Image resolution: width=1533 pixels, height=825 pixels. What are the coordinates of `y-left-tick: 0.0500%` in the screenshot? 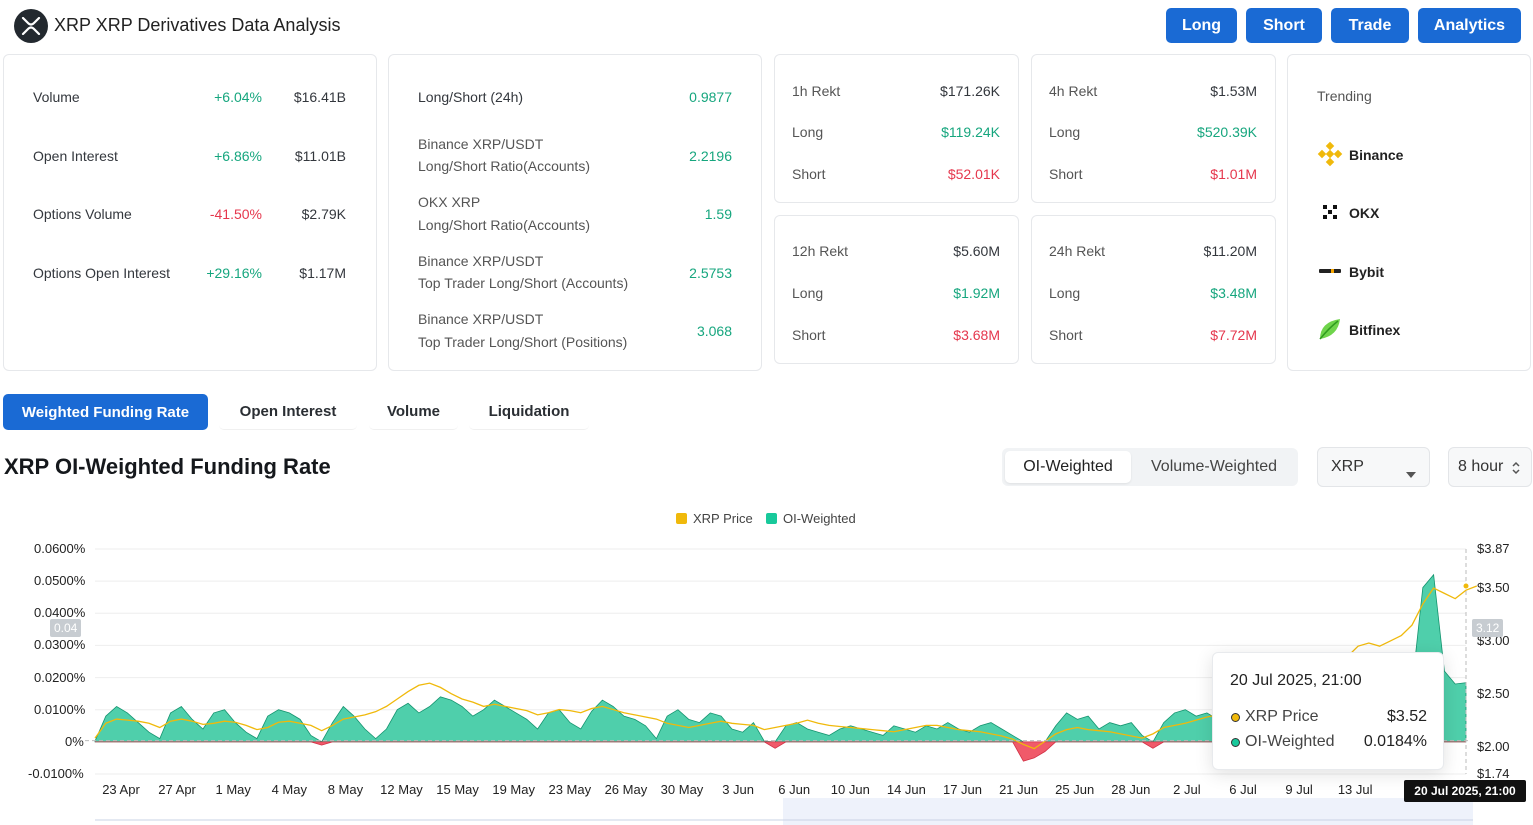 It's located at (60, 581).